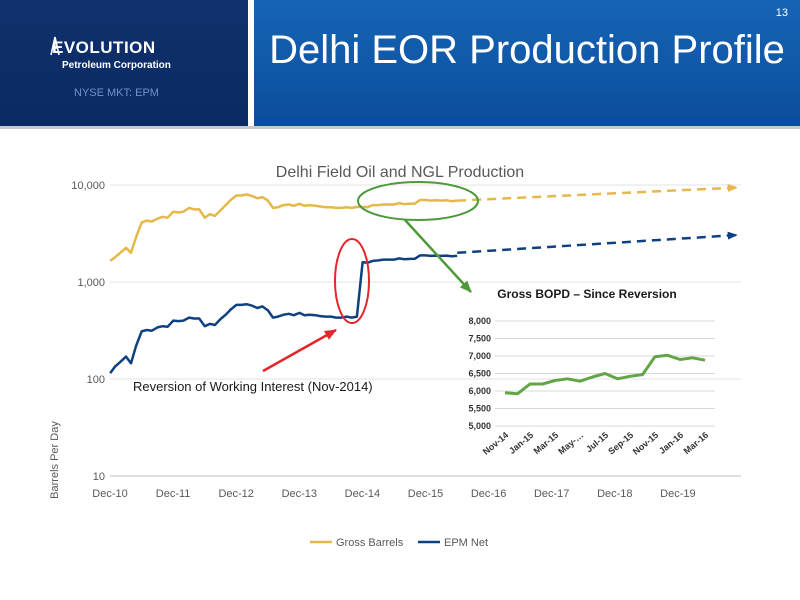 This screenshot has width=800, height=600. What do you see at coordinates (235, 494) in the screenshot?
I see `x-tick-label: Dec-12` at bounding box center [235, 494].